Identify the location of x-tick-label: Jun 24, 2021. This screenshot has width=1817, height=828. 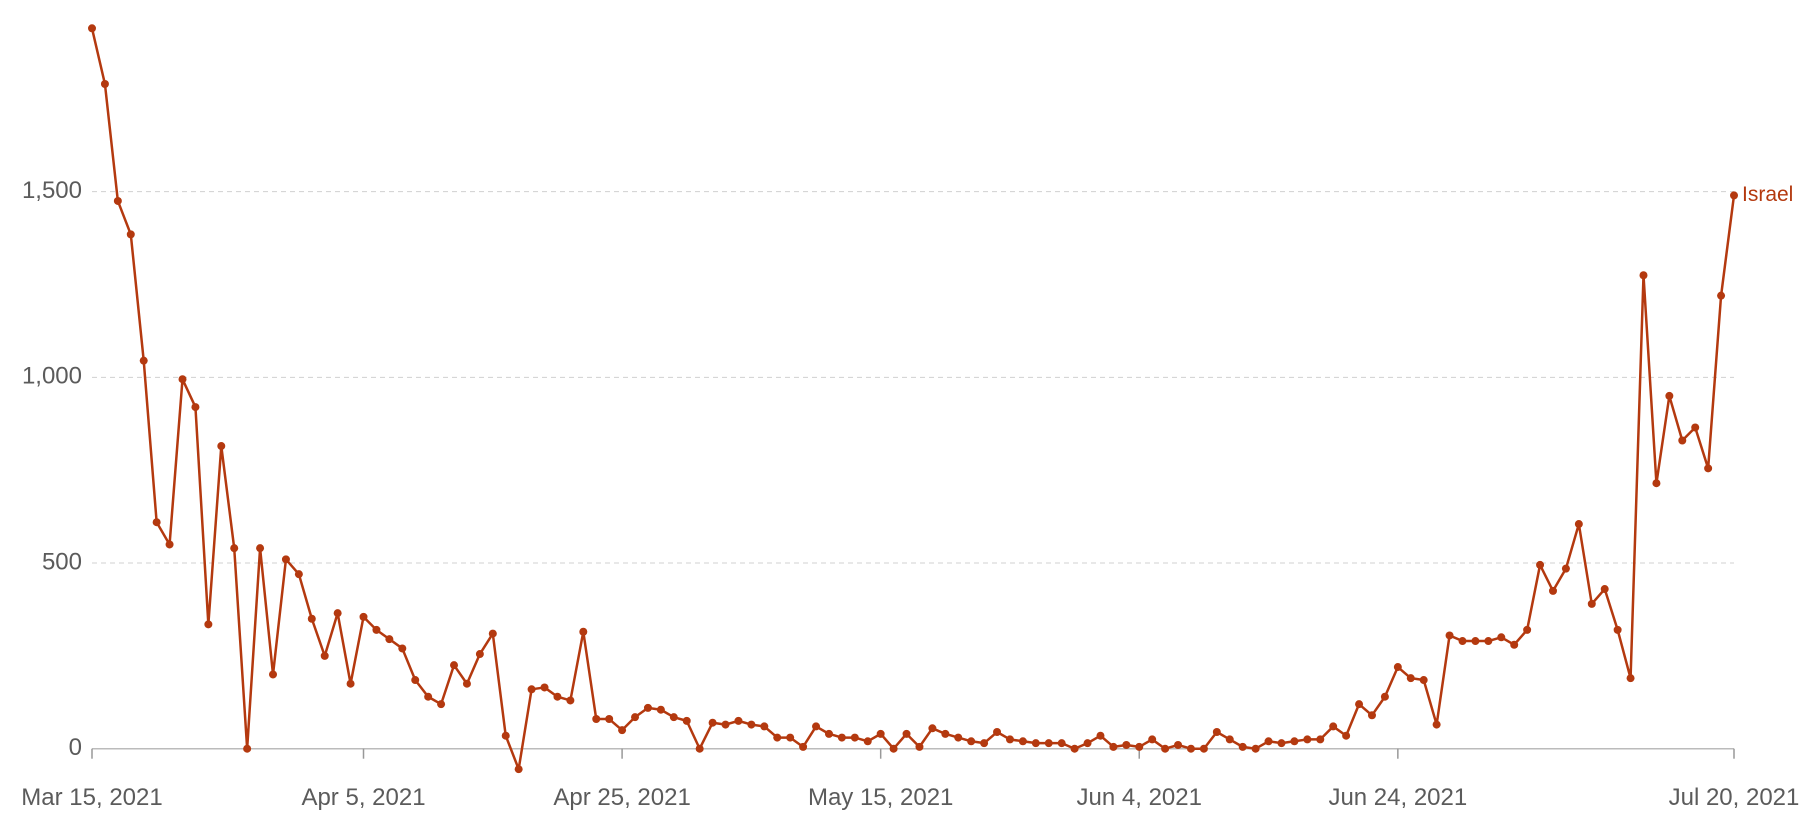
(1397, 797).